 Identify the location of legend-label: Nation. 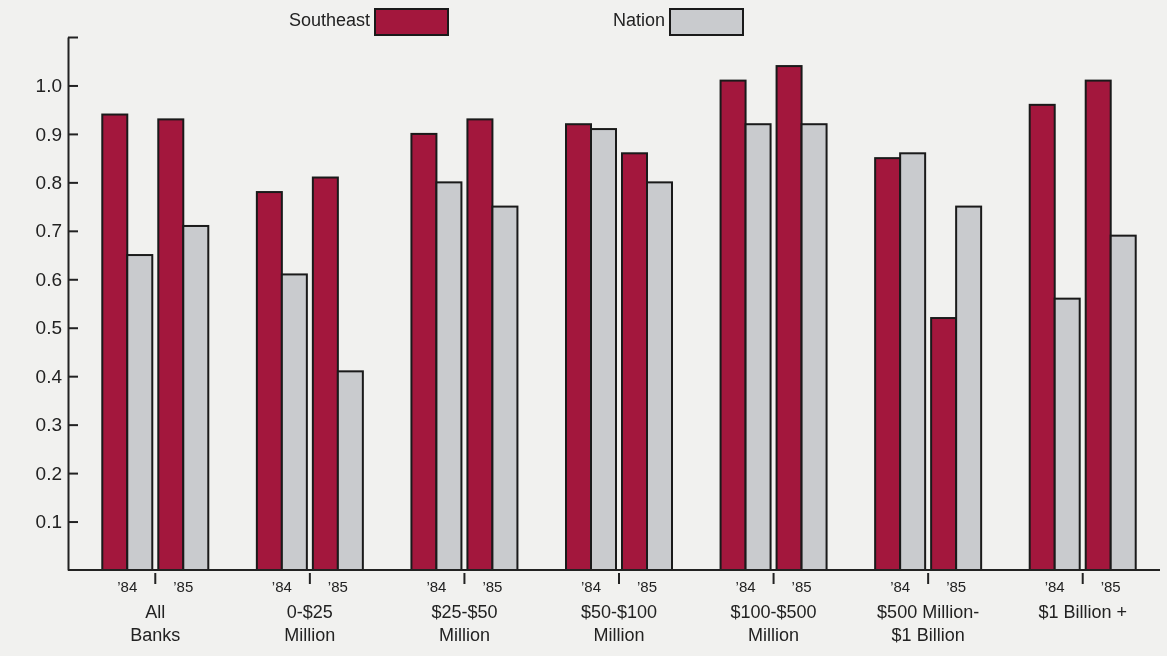
(638, 20).